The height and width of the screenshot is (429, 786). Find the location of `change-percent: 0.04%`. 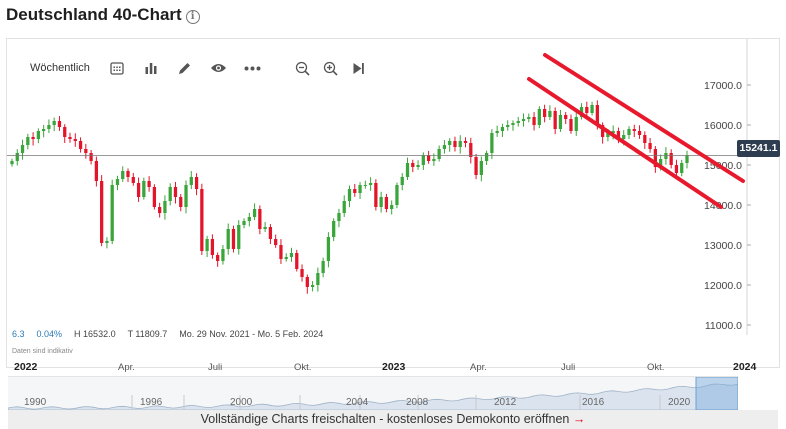

change-percent: 0.04% is located at coordinates (49, 334).